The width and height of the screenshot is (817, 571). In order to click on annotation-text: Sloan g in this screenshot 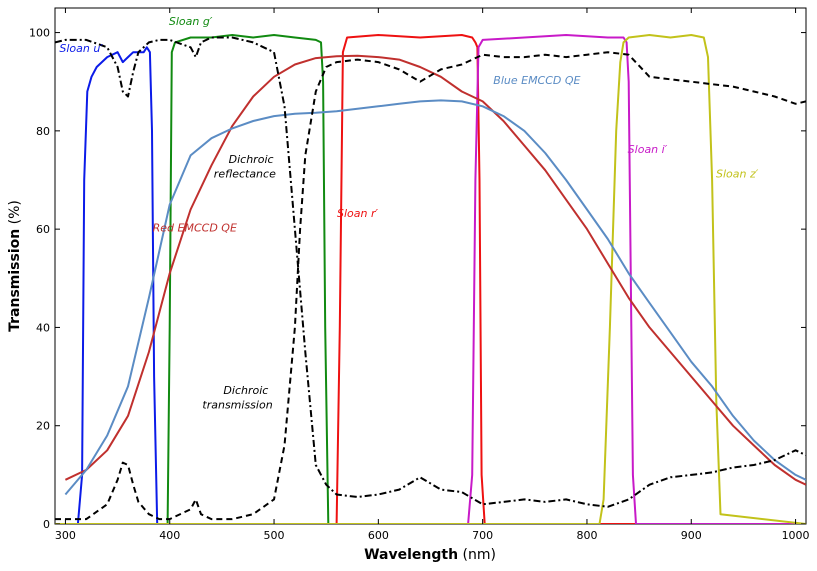, I will do `click(189, 21)`.